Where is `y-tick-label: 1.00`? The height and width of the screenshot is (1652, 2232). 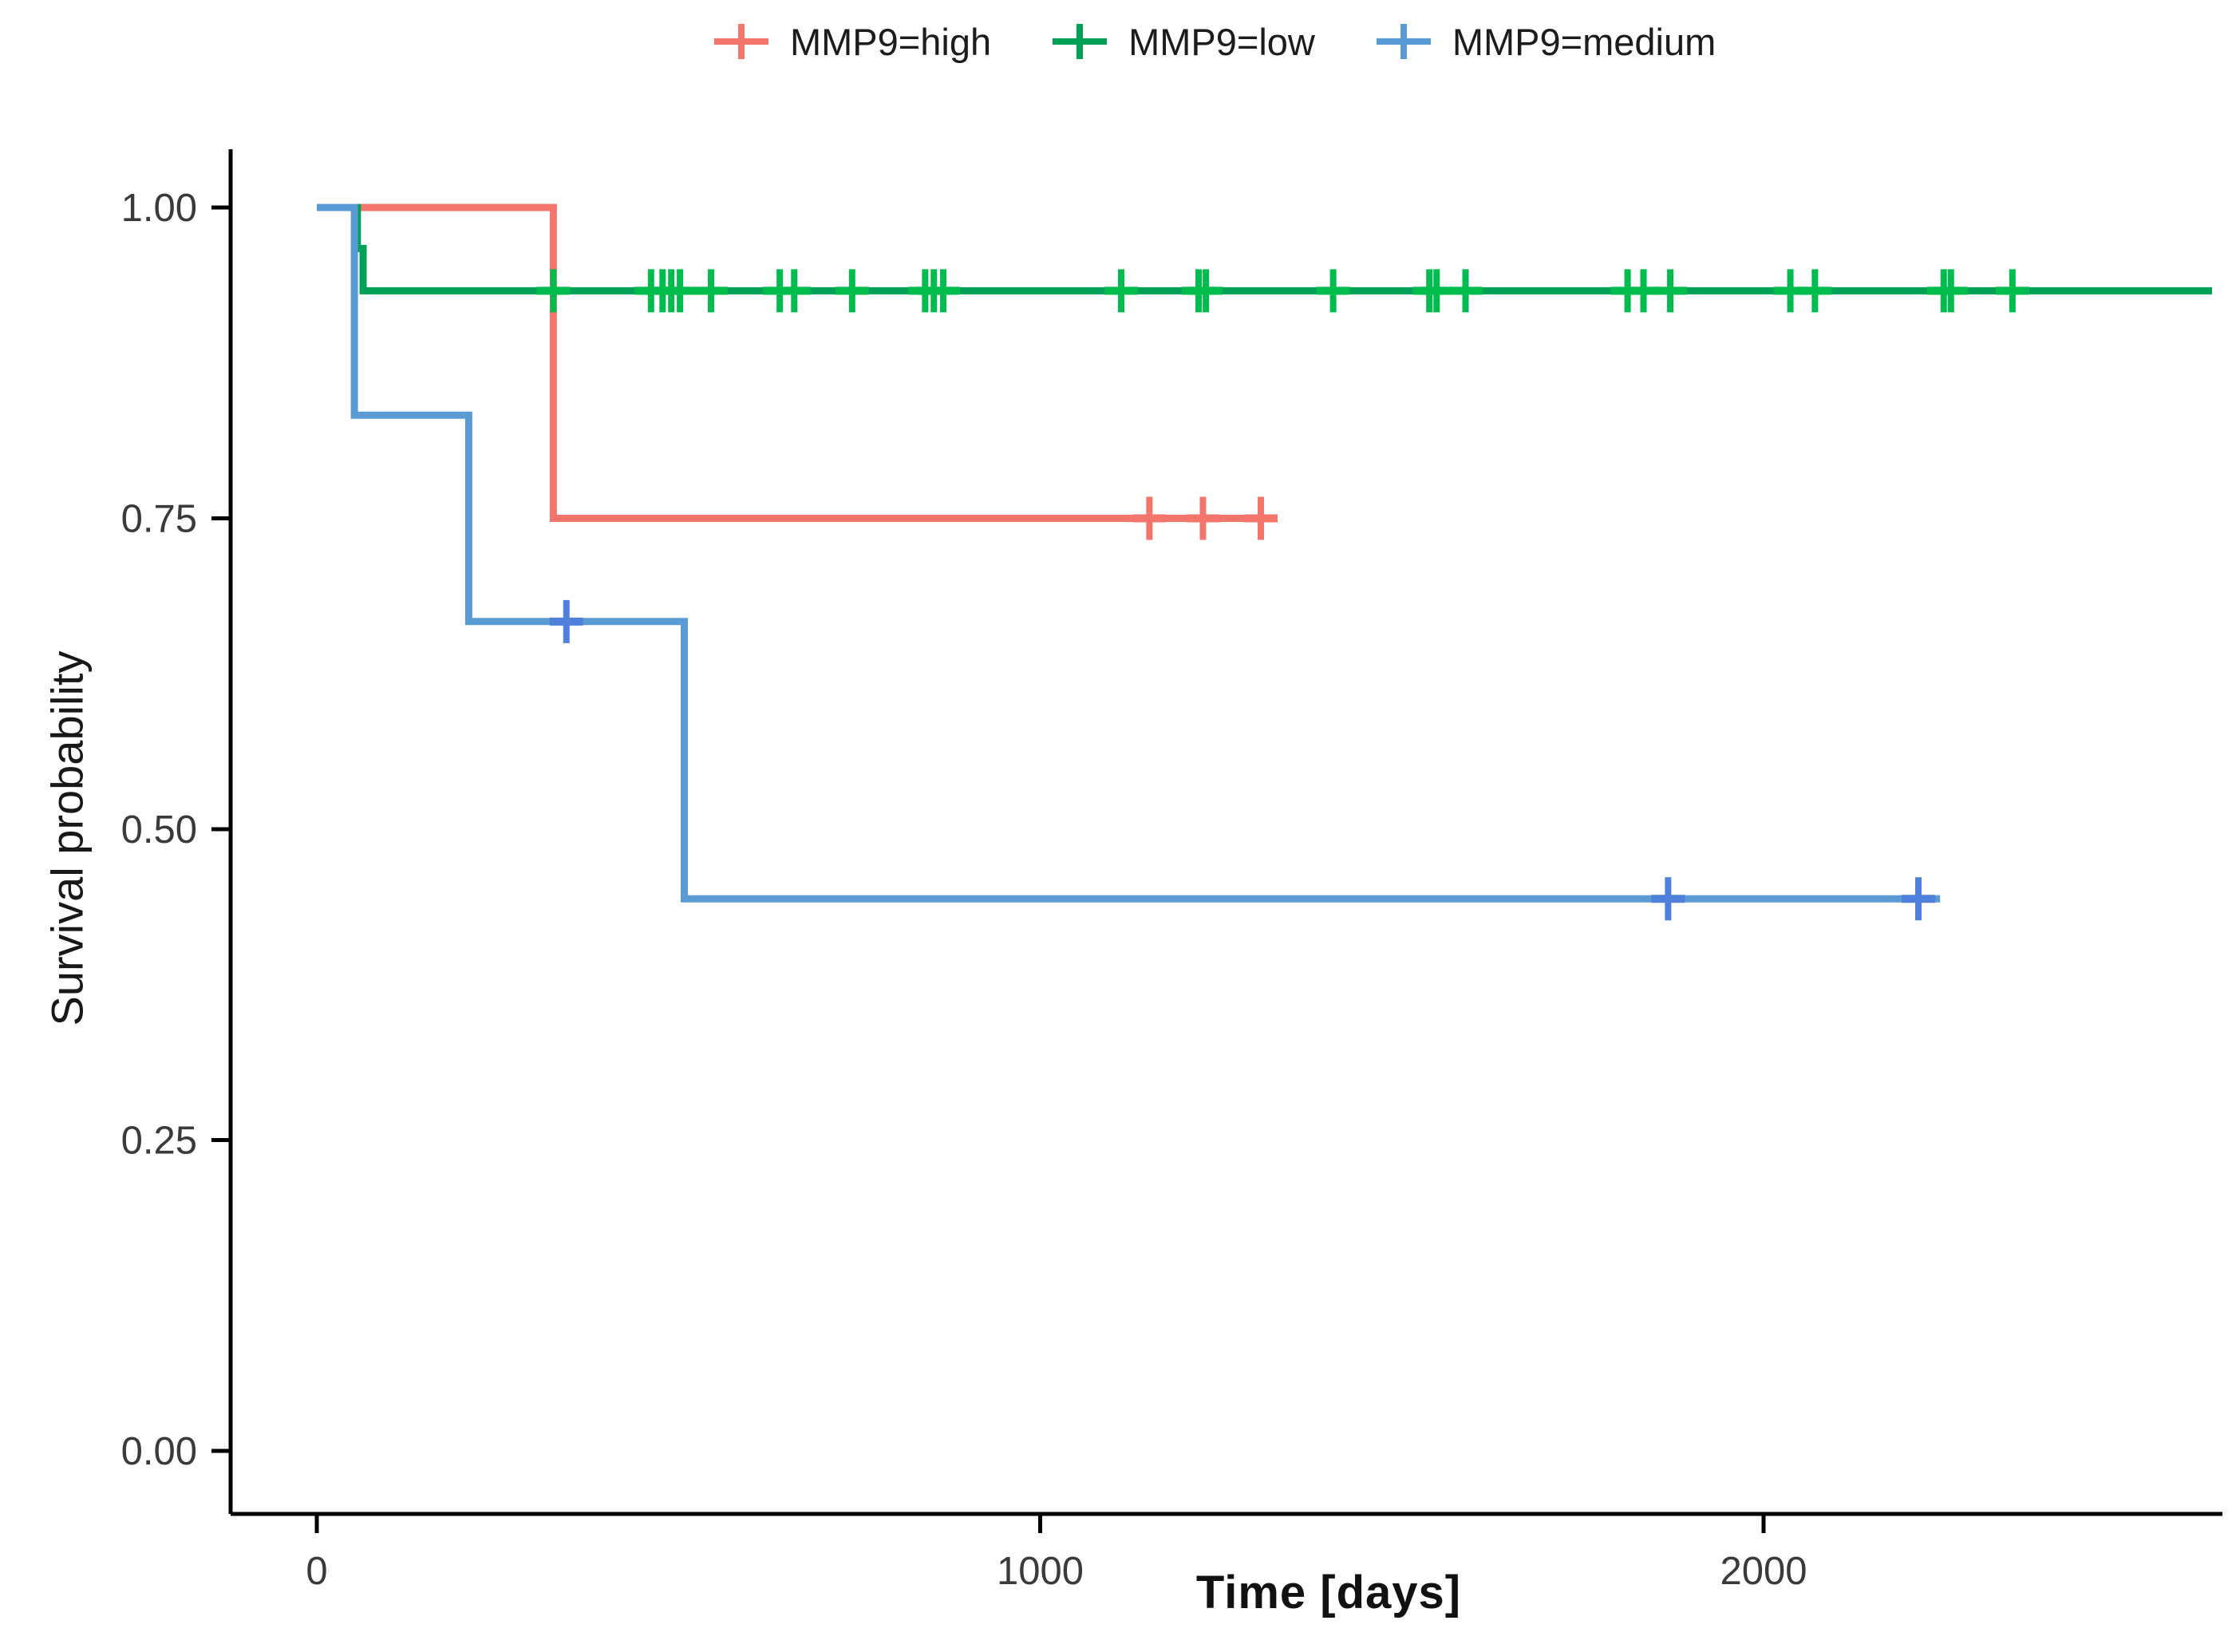
y-tick-label: 1.00 is located at coordinates (159, 208).